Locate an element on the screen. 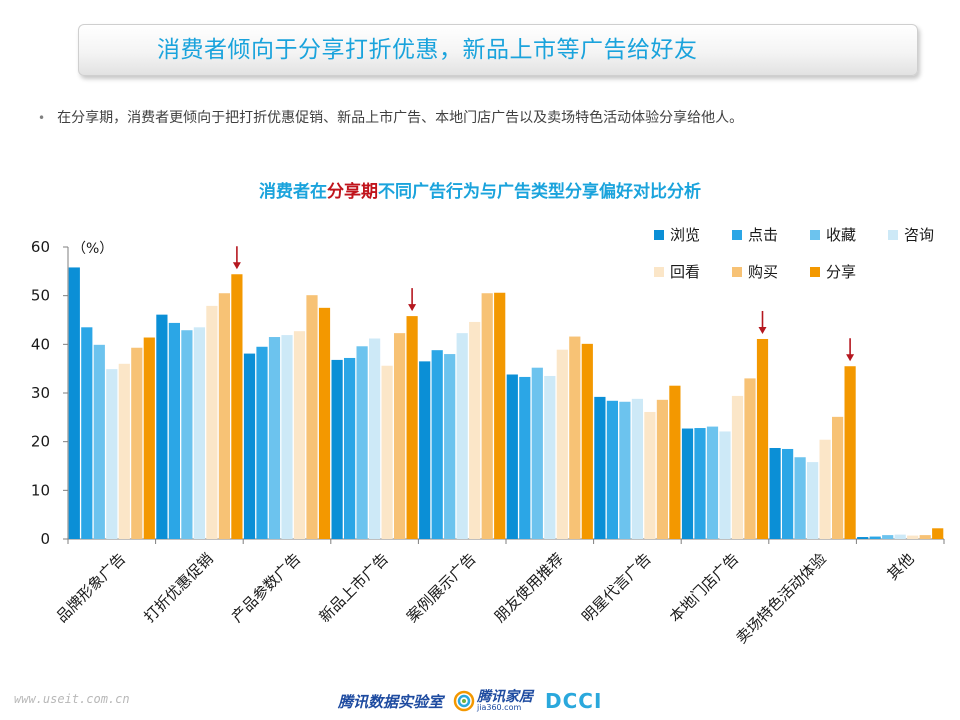 Image resolution: width=960 pixels, height=720 pixels. x-category-label: 产品参数广告 is located at coordinates (266, 588).